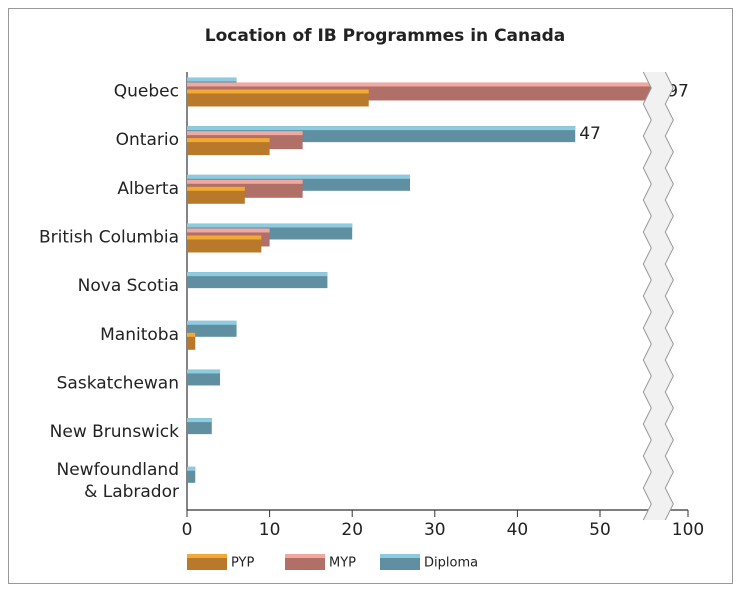 The height and width of the screenshot is (592, 741). Describe the element at coordinates (139, 335) in the screenshot. I see `y-tick-label: Manitoba` at that location.